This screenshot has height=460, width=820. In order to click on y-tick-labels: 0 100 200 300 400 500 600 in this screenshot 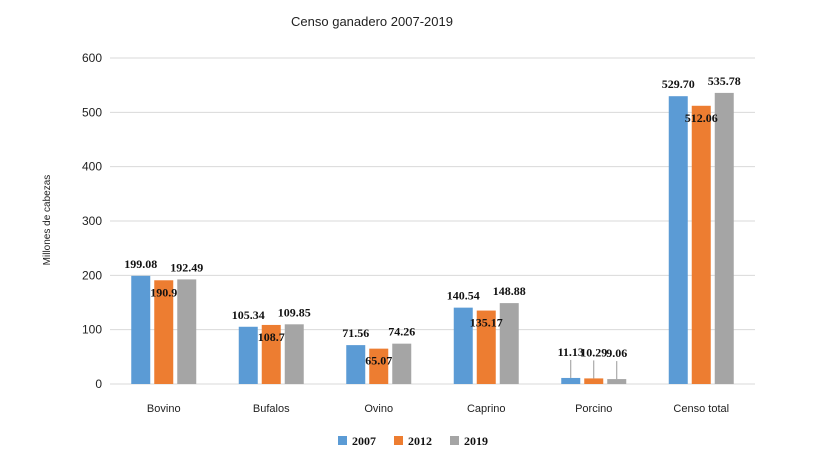, I will do `click(92, 221)`.